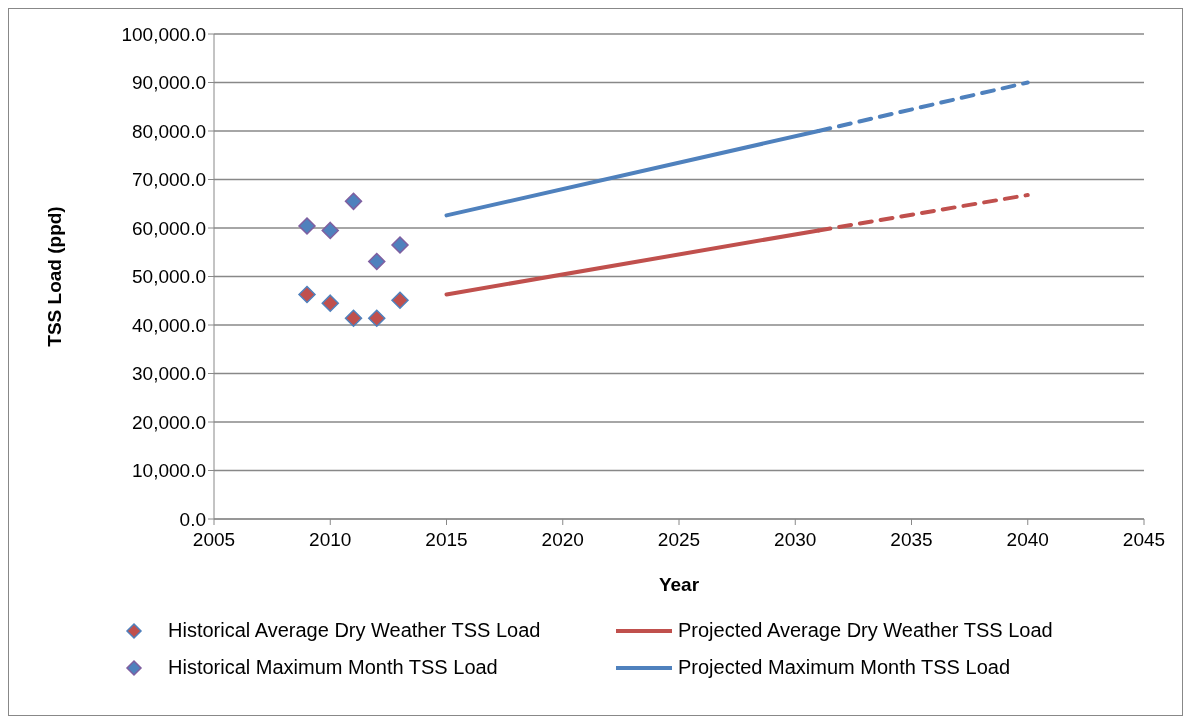 This screenshot has height=724, width=1191. What do you see at coordinates (330, 540) in the screenshot?
I see `x-tick-label: 2010` at bounding box center [330, 540].